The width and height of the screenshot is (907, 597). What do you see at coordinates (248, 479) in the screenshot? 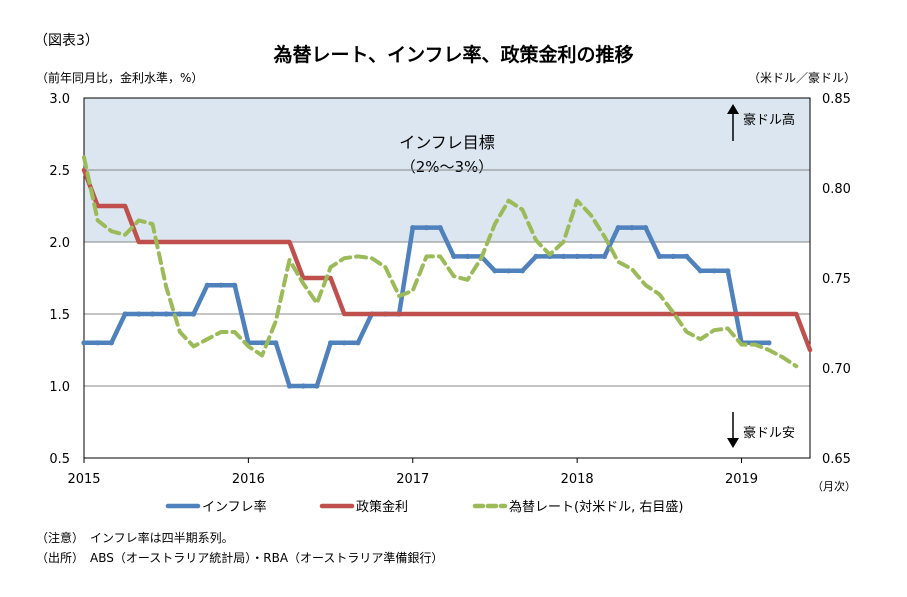
I see `x-tick-label: 2016` at bounding box center [248, 479].